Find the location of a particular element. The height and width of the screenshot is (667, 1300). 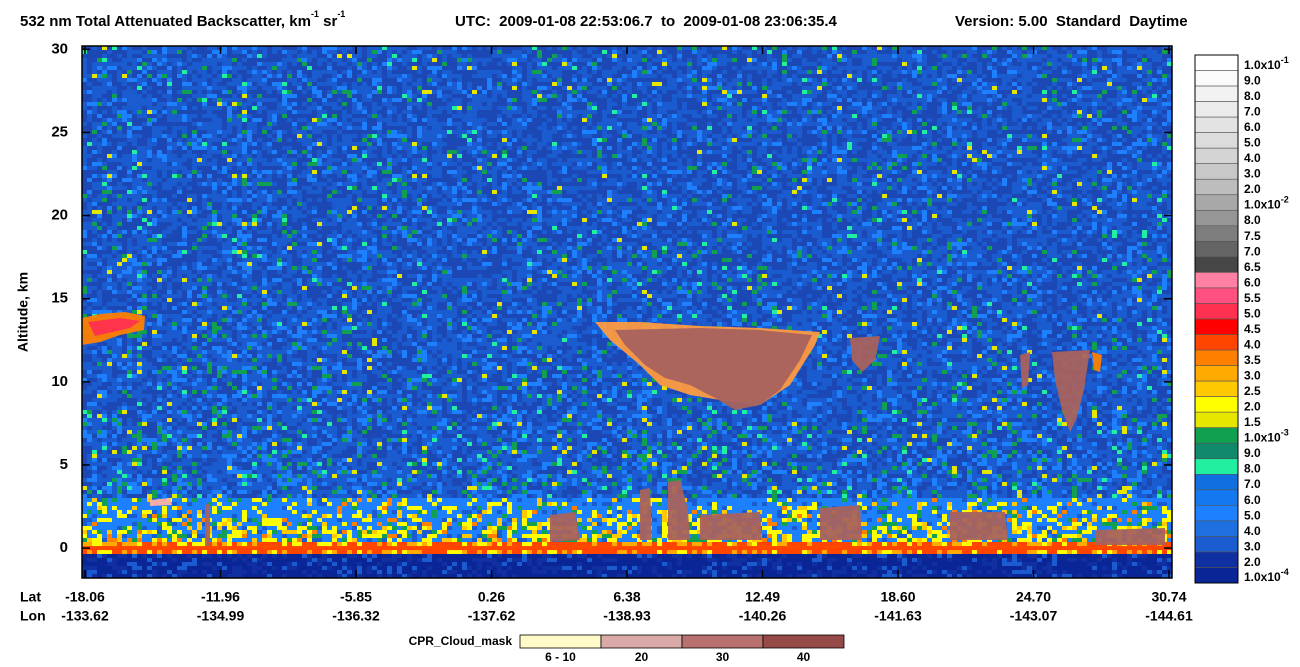

x-tick-label: -136.32 is located at coordinates (356, 616).